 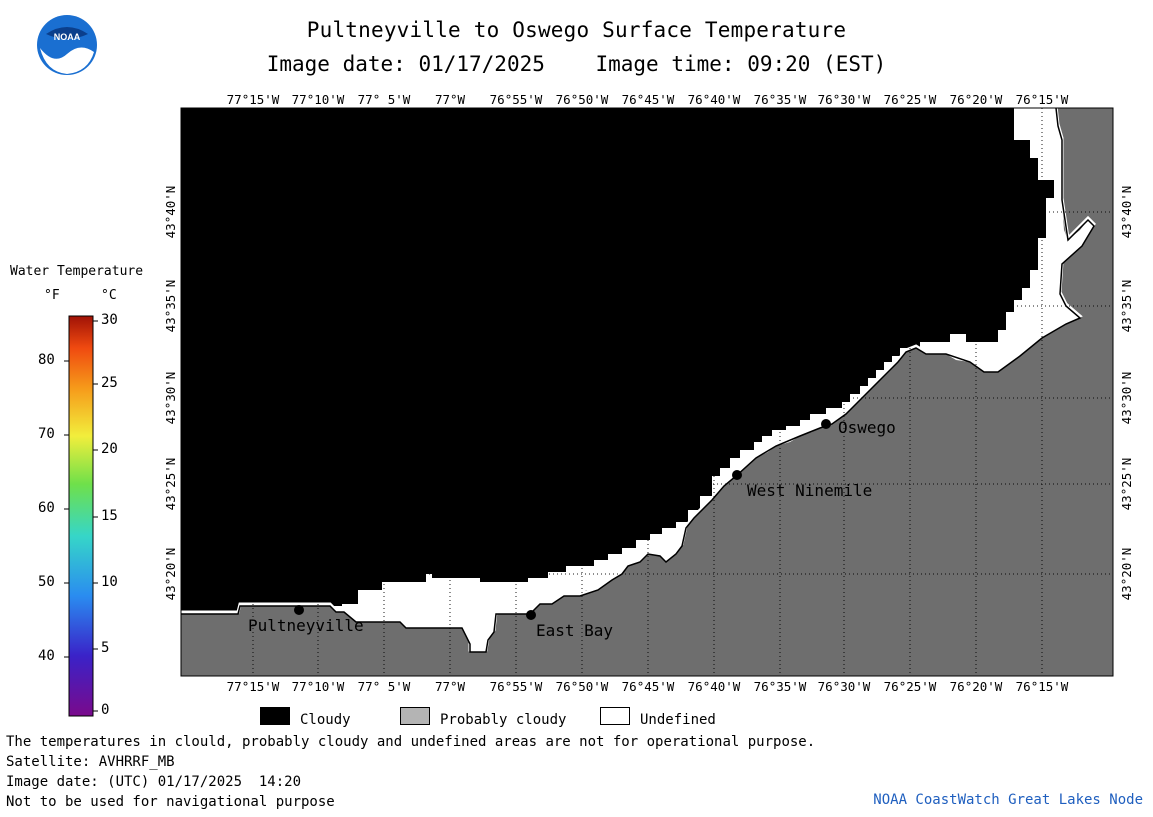 What do you see at coordinates (46, 508) in the screenshot?
I see `f-tick-60: 60` at bounding box center [46, 508].